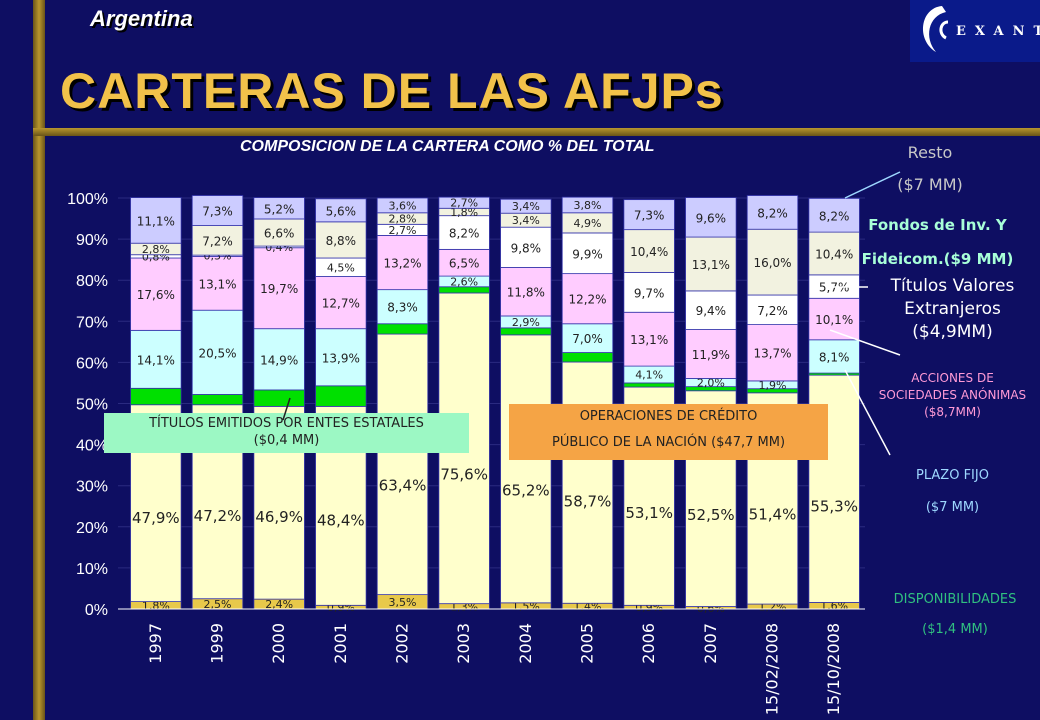 The image size is (1040, 720). Describe the element at coordinates (526, 293) in the screenshot. I see `data-label: 11,8%` at that location.